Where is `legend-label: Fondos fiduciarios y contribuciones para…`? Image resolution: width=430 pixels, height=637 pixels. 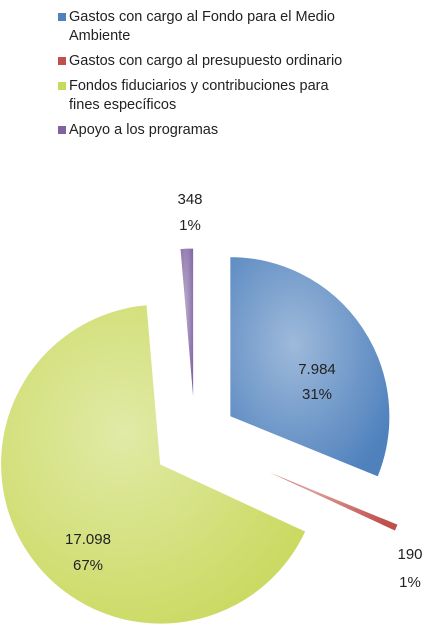
legend-label: Fondos fiduciarios y contribuciones para… is located at coordinates (199, 95).